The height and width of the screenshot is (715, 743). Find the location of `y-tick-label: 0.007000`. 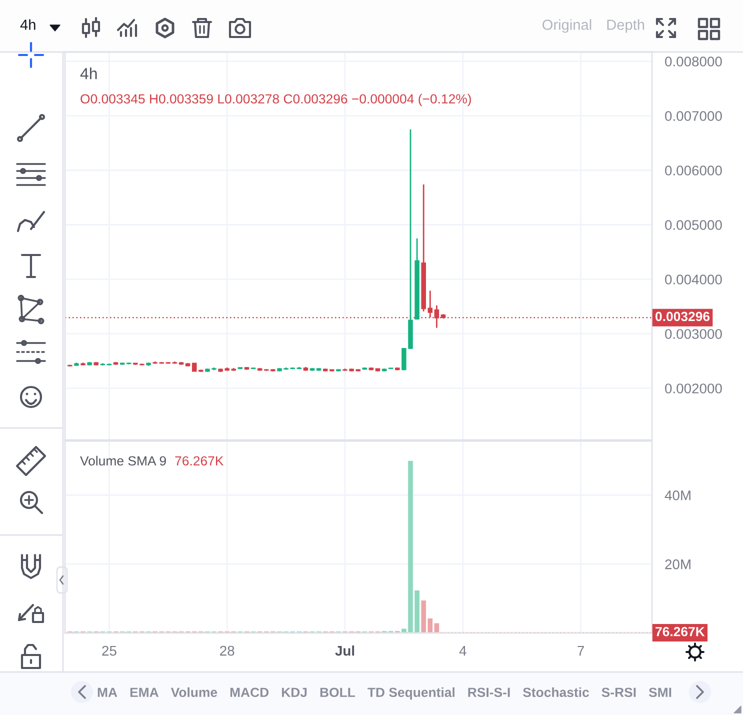

y-tick-label: 0.007000 is located at coordinates (693, 116).